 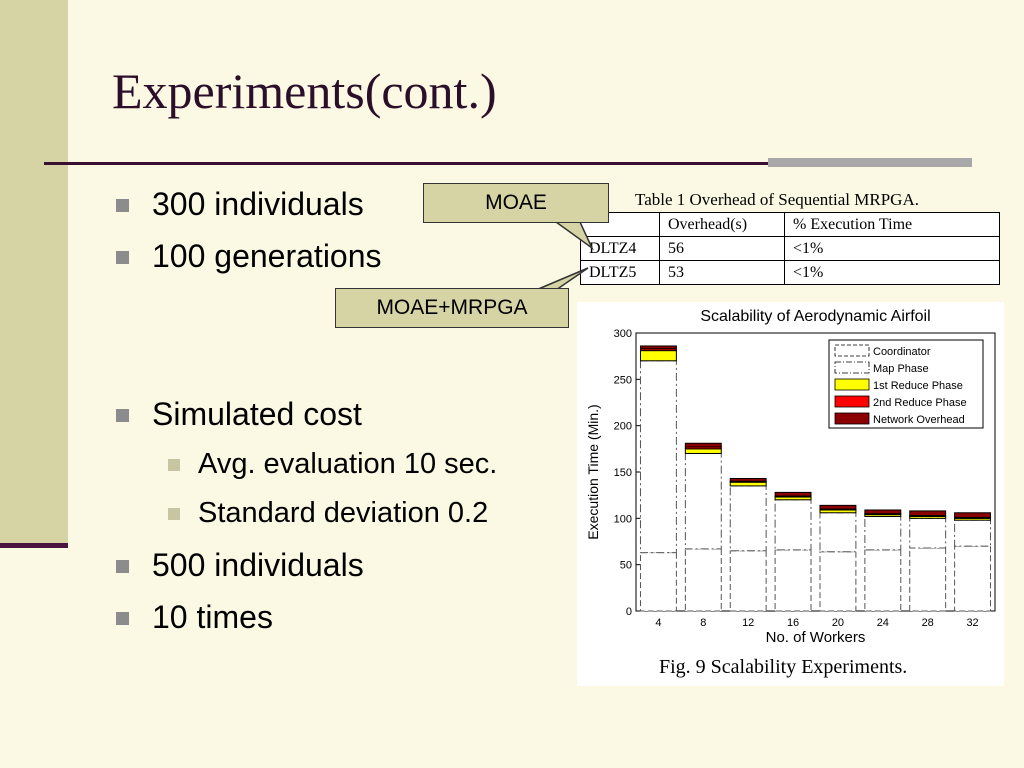 What do you see at coordinates (304, 91) in the screenshot?
I see `slide-title: Experiments(cont.)` at bounding box center [304, 91].